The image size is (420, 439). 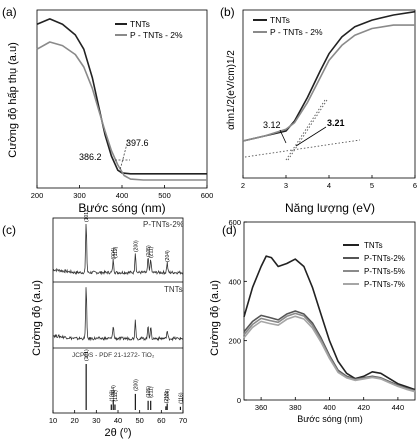 I want to click on reference-stick-label: (213), so click(x=167, y=397).